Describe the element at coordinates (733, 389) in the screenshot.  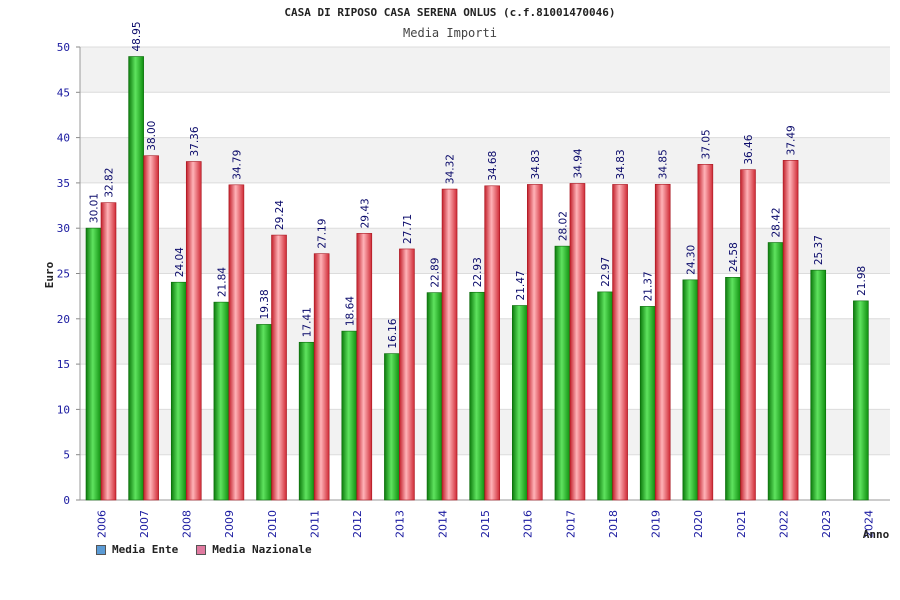
I see `bar-media-ente-2021` at that location.